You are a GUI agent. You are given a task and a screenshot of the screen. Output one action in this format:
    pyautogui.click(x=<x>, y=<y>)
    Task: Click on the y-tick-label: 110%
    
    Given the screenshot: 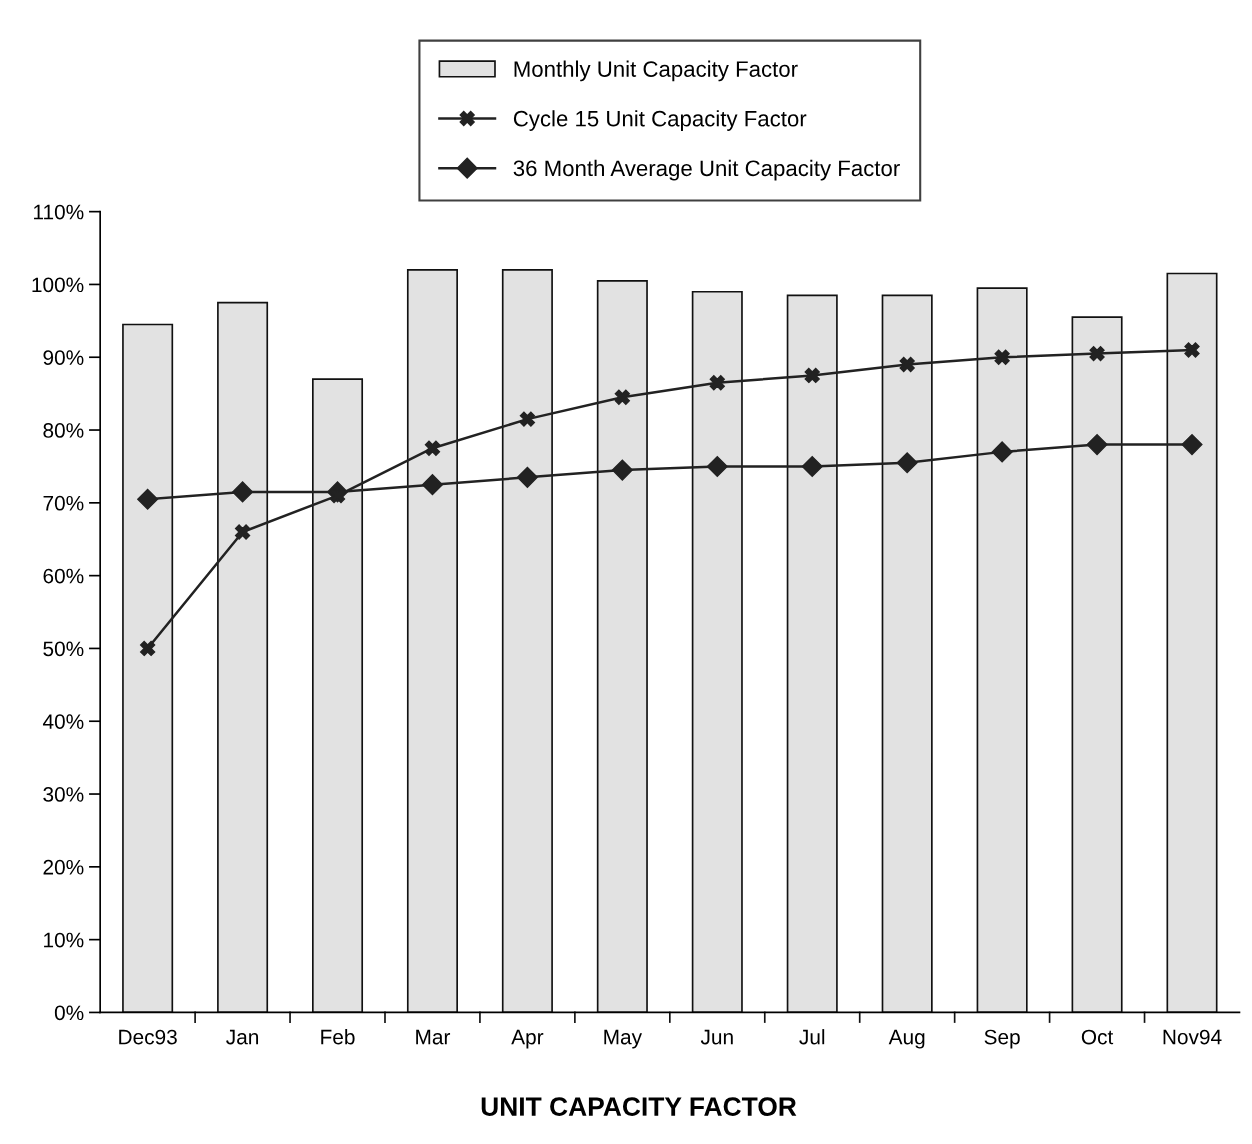 What is the action you would take?
    pyautogui.click(x=59, y=212)
    